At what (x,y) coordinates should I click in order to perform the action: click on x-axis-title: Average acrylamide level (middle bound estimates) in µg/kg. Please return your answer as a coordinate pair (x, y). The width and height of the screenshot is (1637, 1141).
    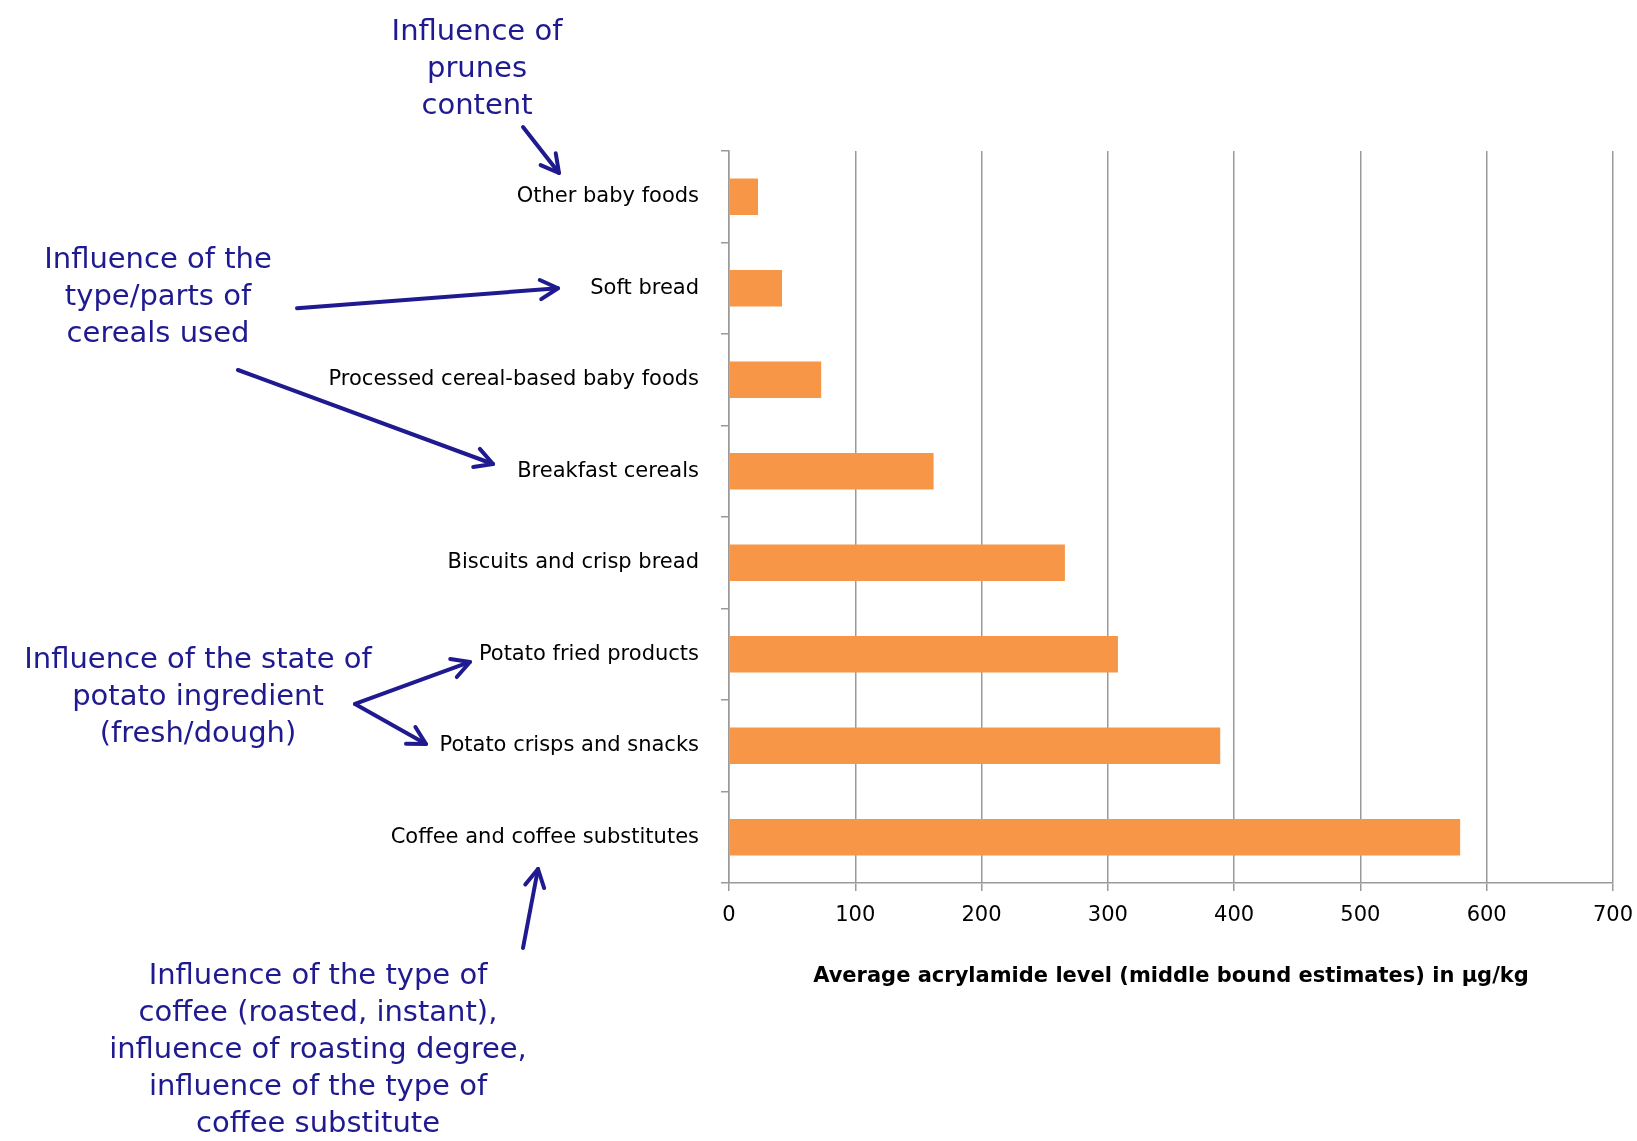
    Looking at the image, I should click on (1171, 974).